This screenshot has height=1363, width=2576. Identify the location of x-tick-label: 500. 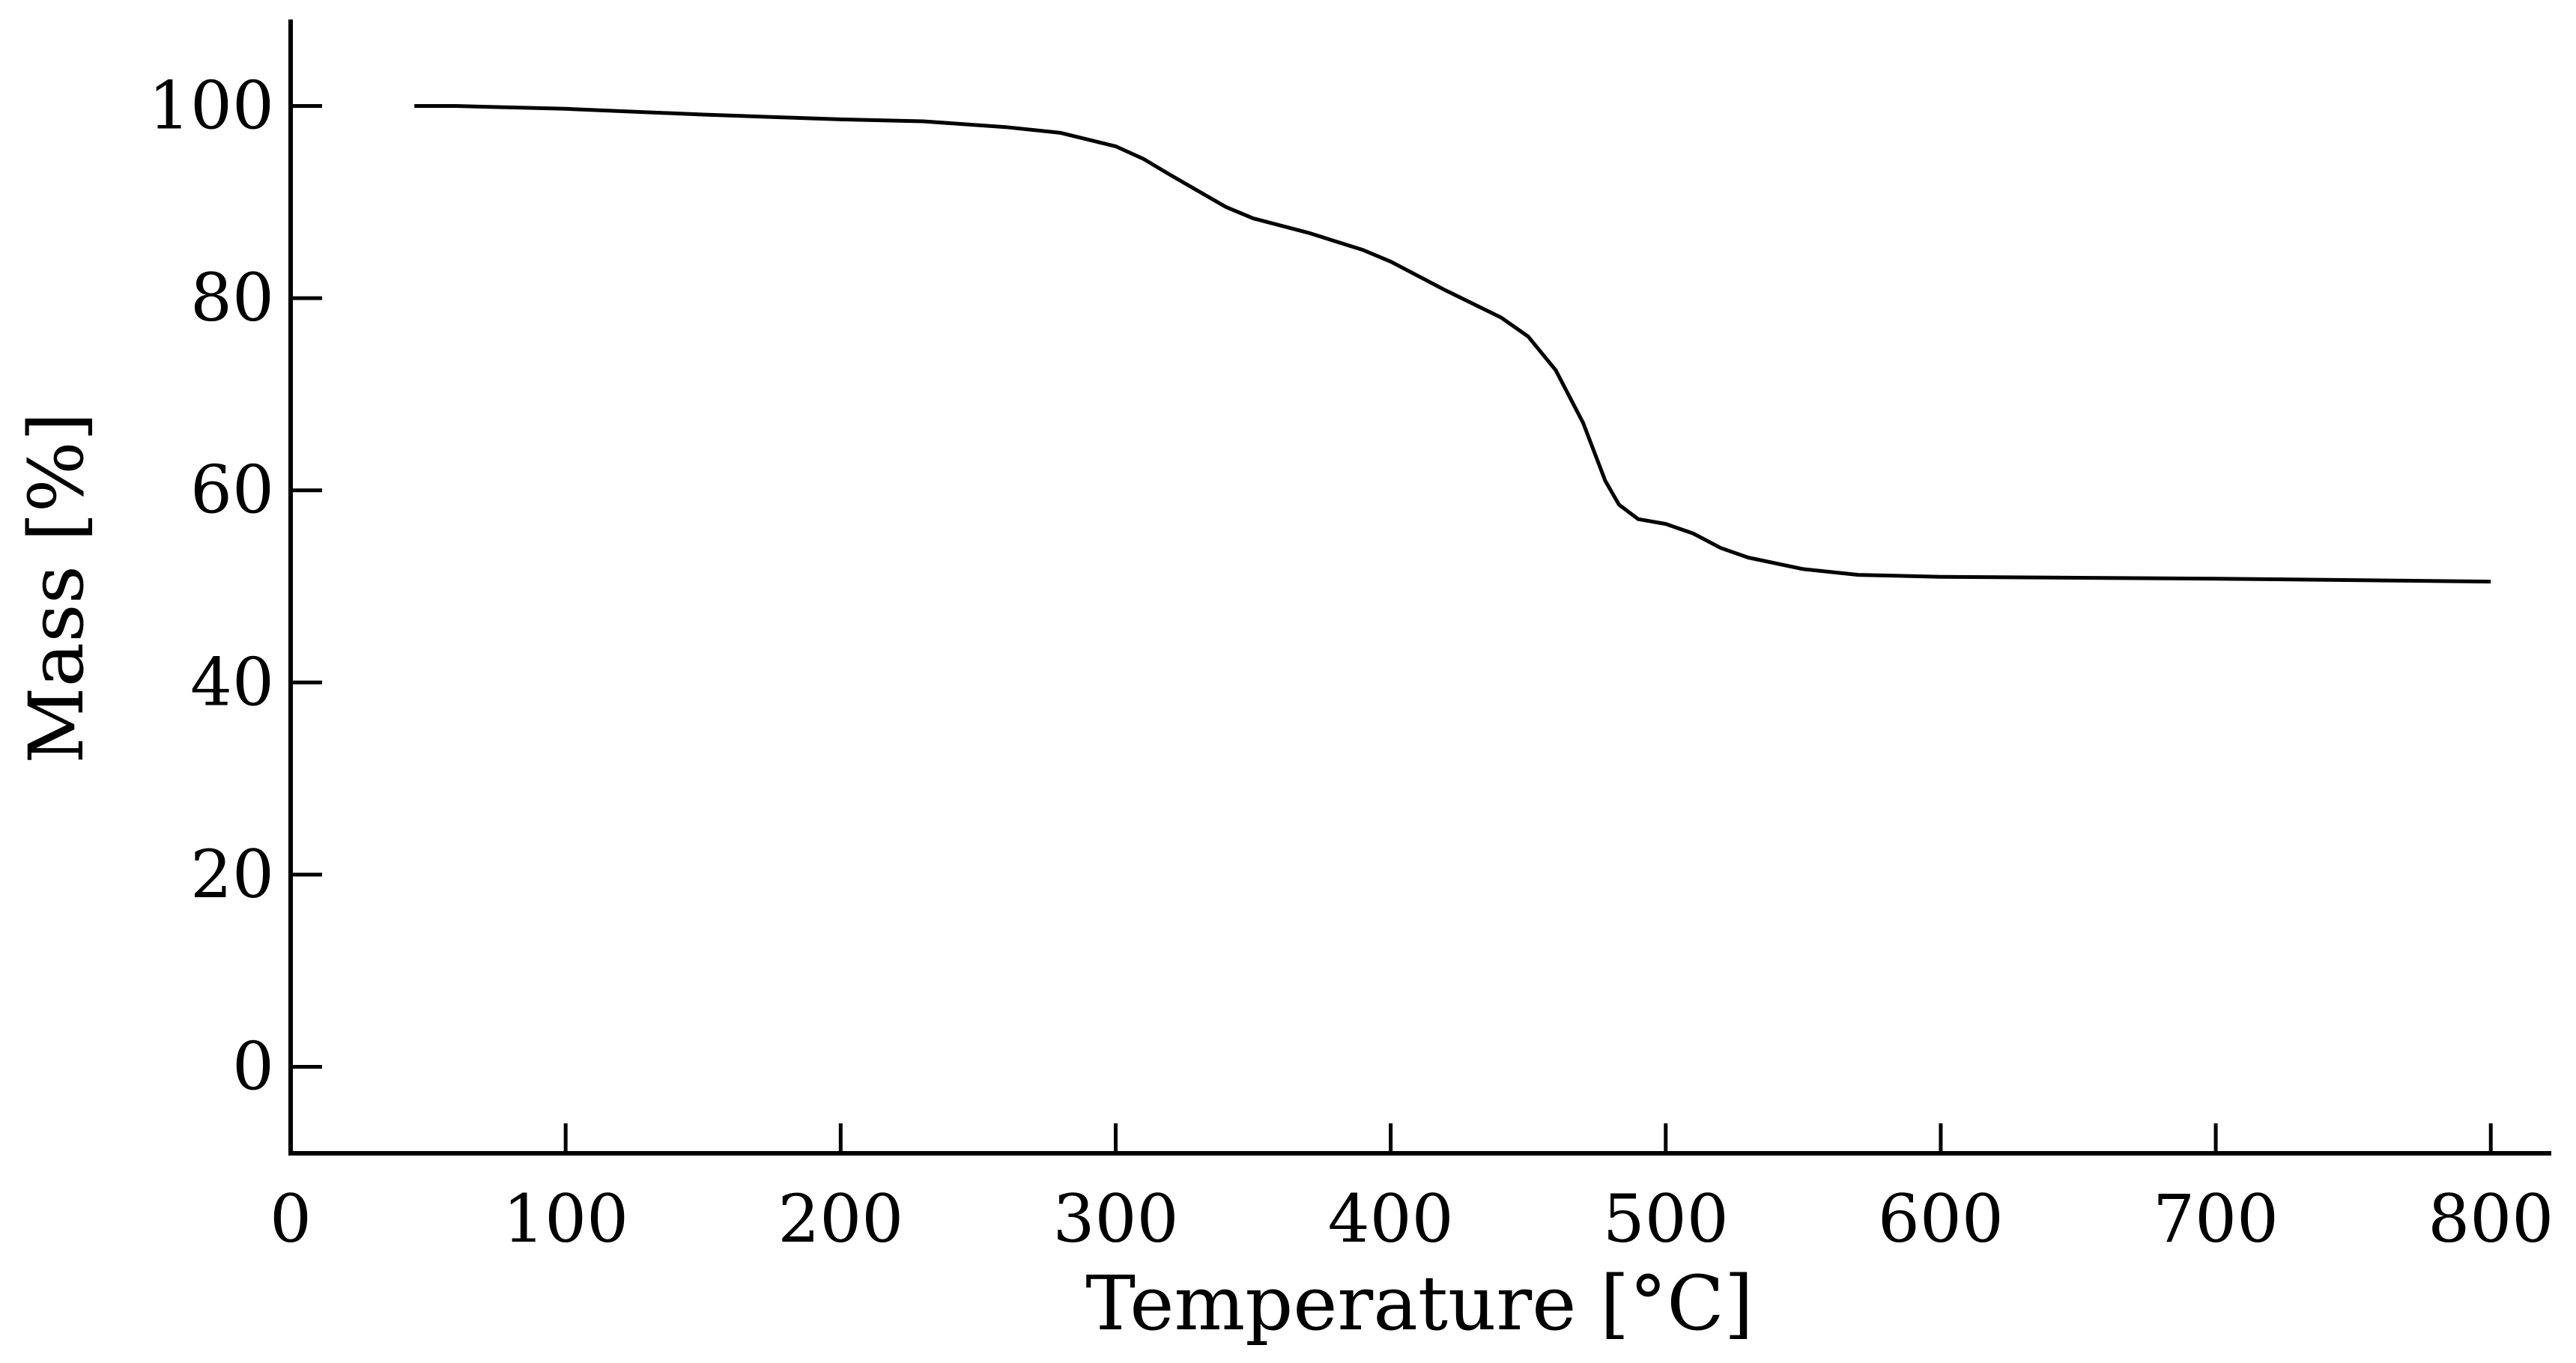
(1666, 1218).